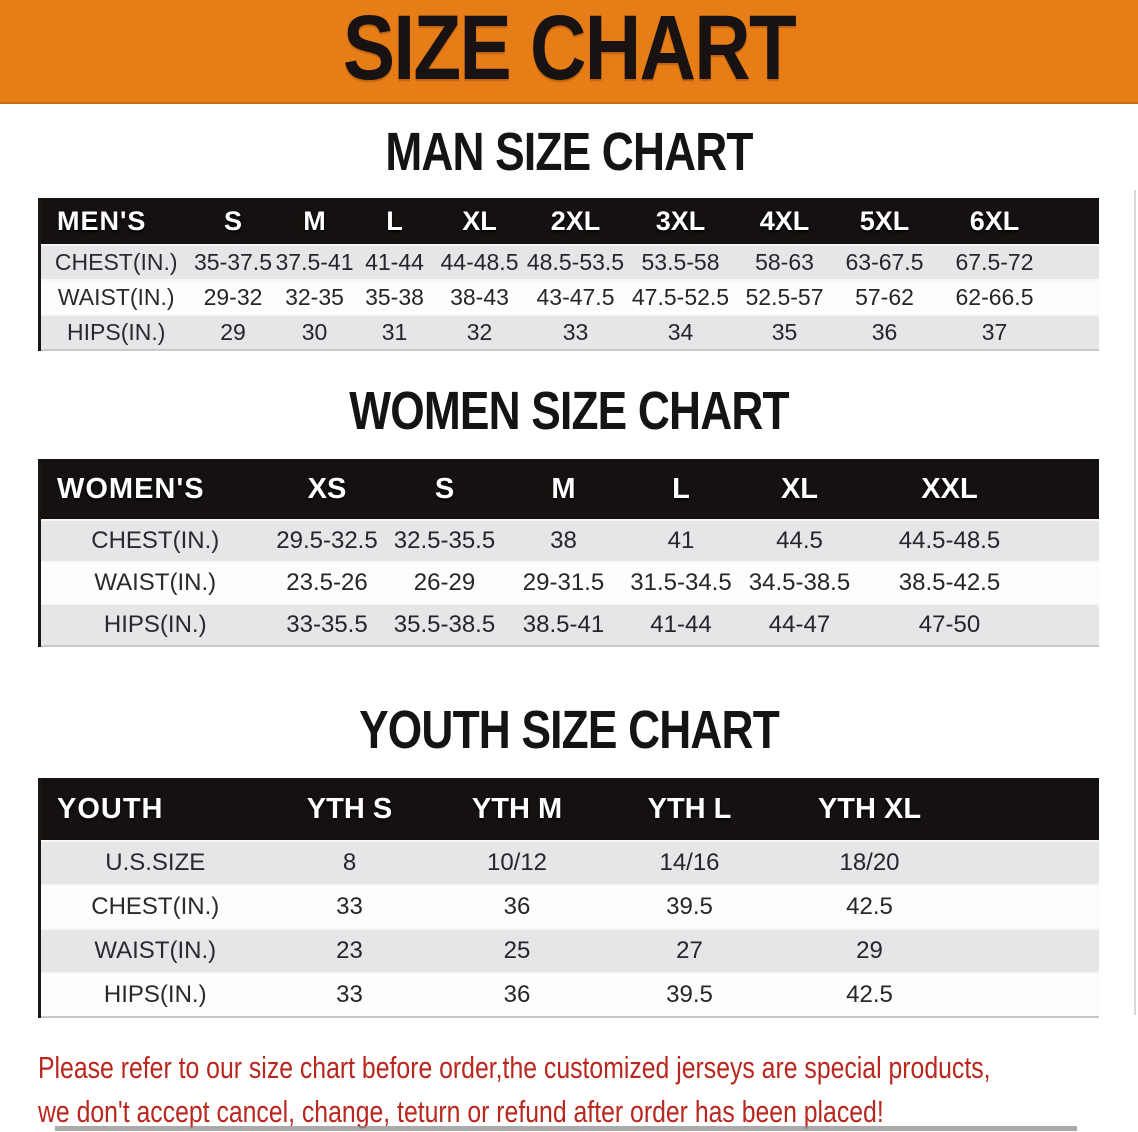  Describe the element at coordinates (799, 624) in the screenshot. I see `size-value-cell: 44-47` at that location.